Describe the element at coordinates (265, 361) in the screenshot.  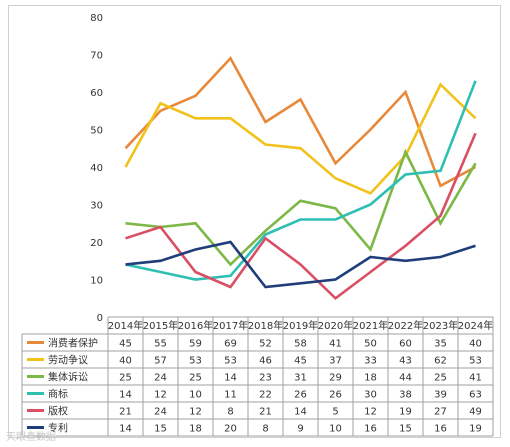
I see `data-label: 46` at that location.